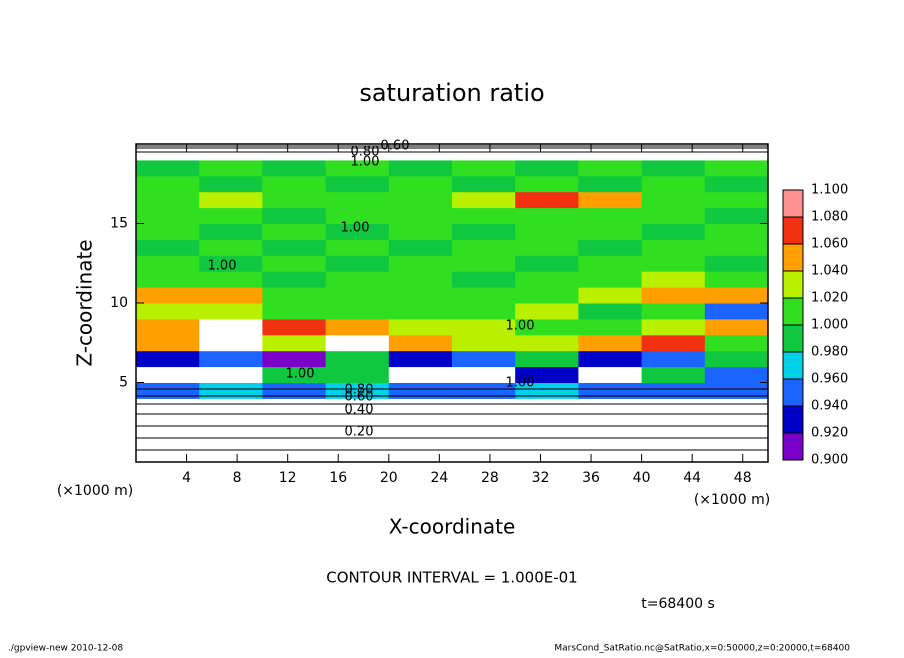  Describe the element at coordinates (732, 500) in the screenshot. I see `x-unit: (×1000 m)` at that location.